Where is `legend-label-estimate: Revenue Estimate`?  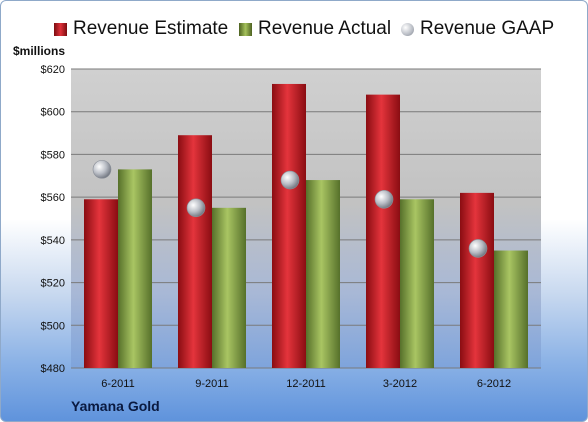
legend-label-estimate: Revenue Estimate is located at coordinates (151, 28).